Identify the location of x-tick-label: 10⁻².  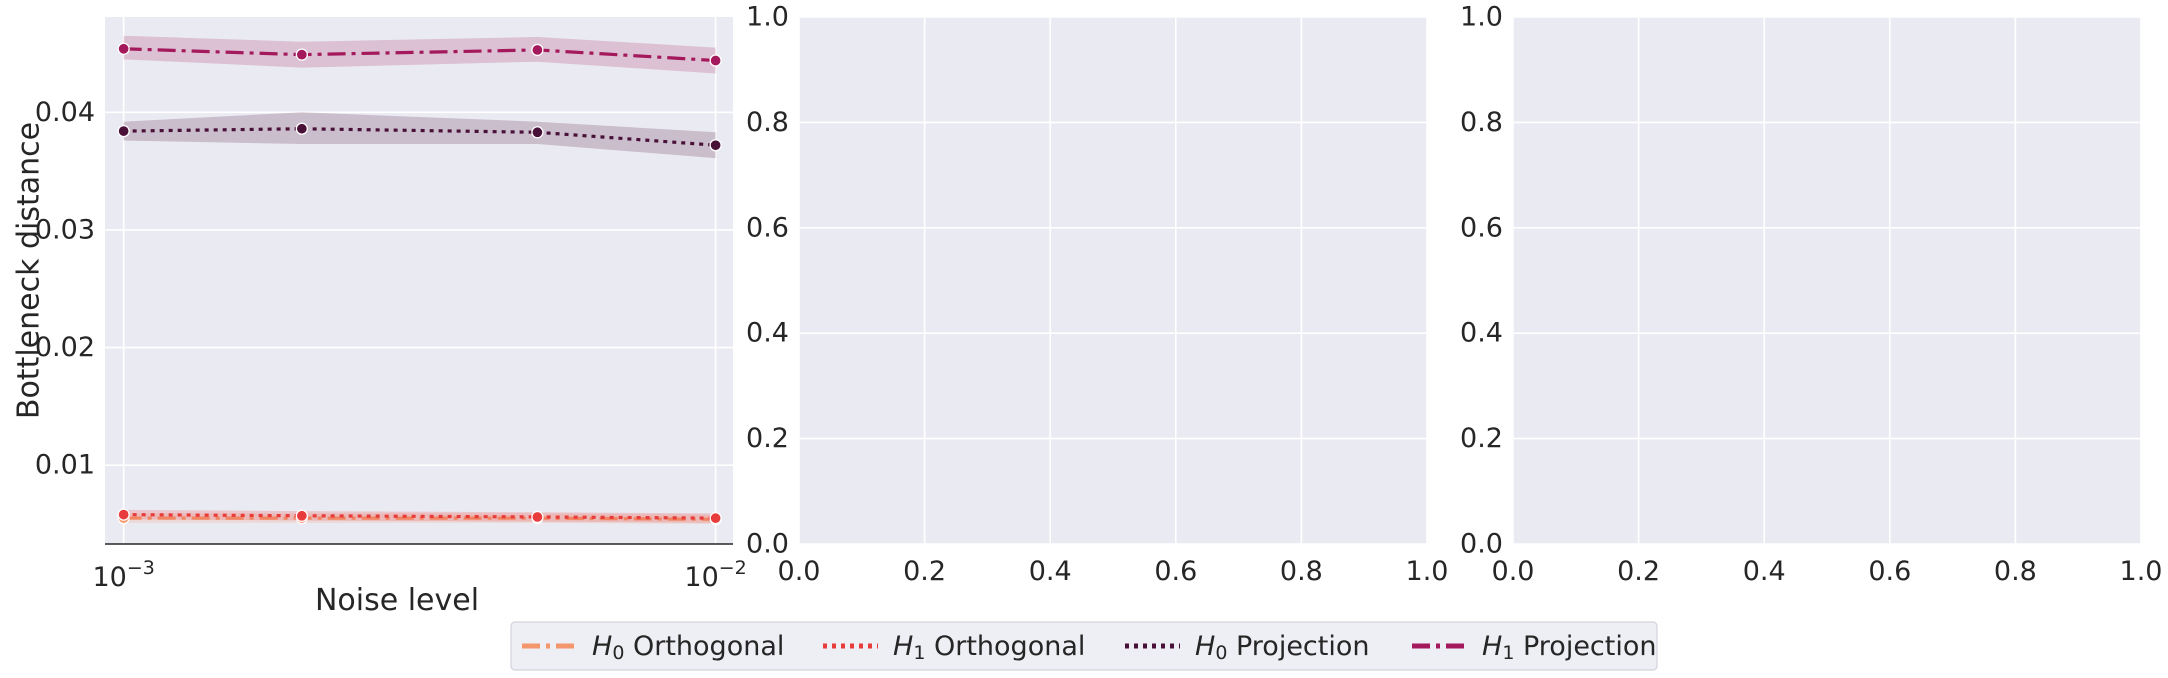
(715, 575).